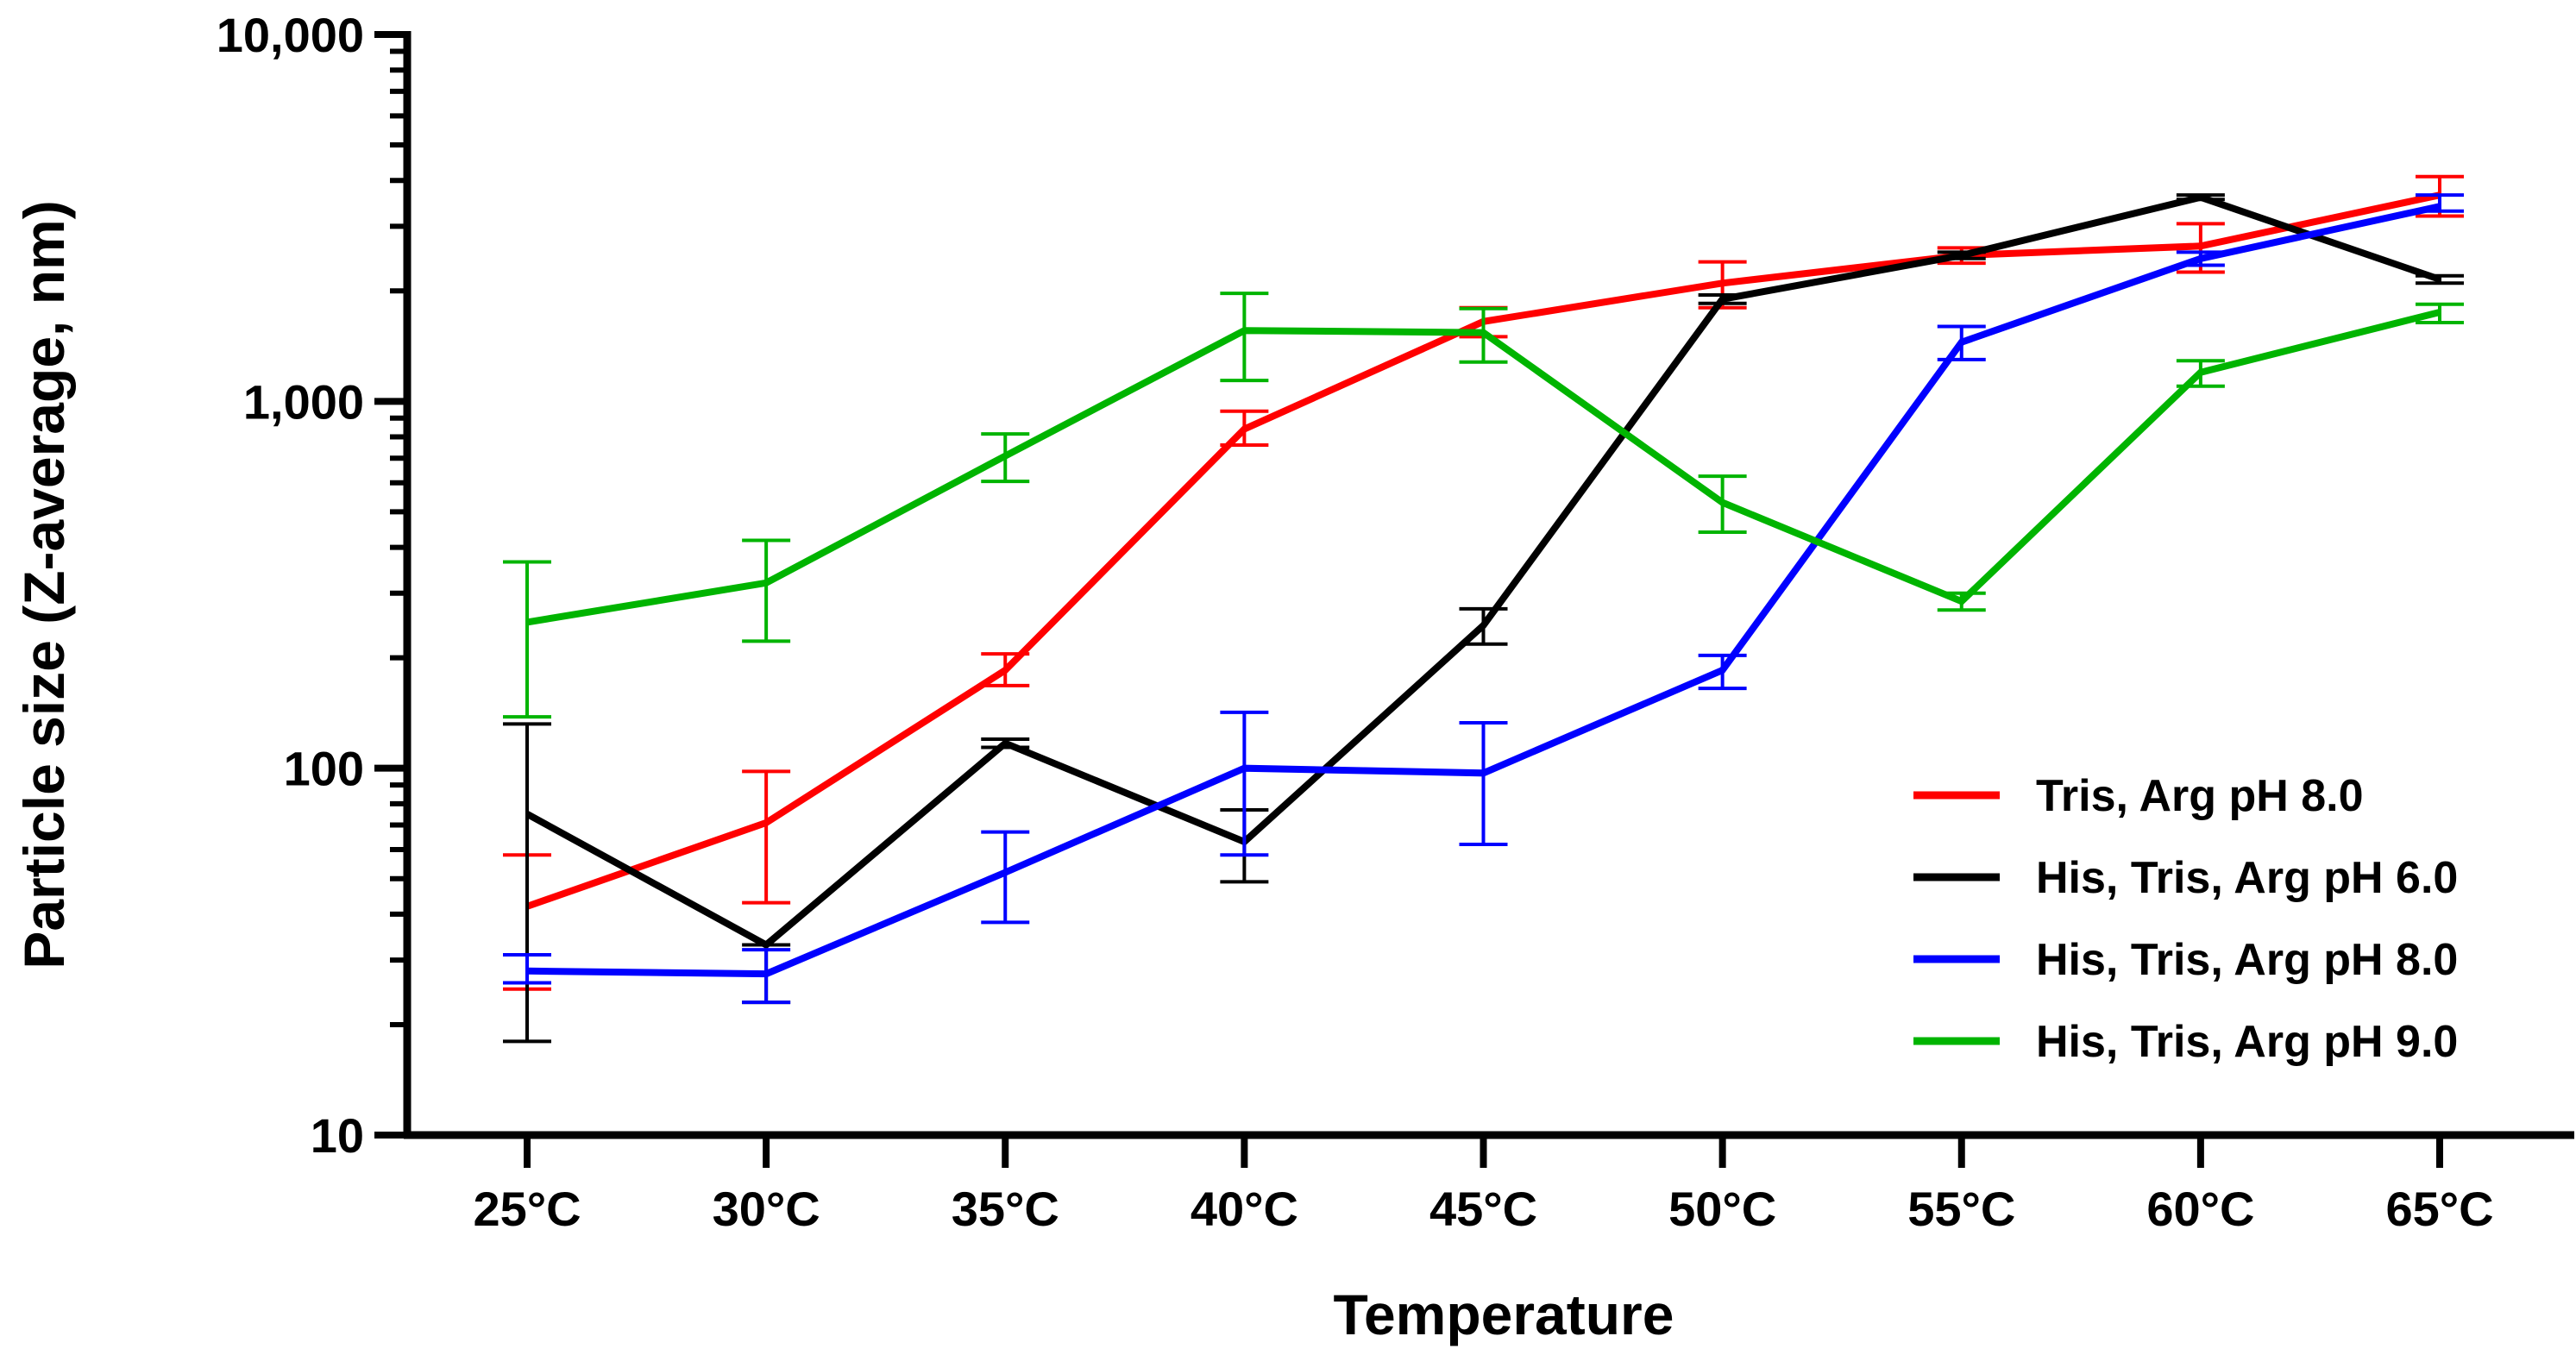  What do you see at coordinates (1483, 1209) in the screenshot?
I see `x-tick-label: 45°C` at bounding box center [1483, 1209].